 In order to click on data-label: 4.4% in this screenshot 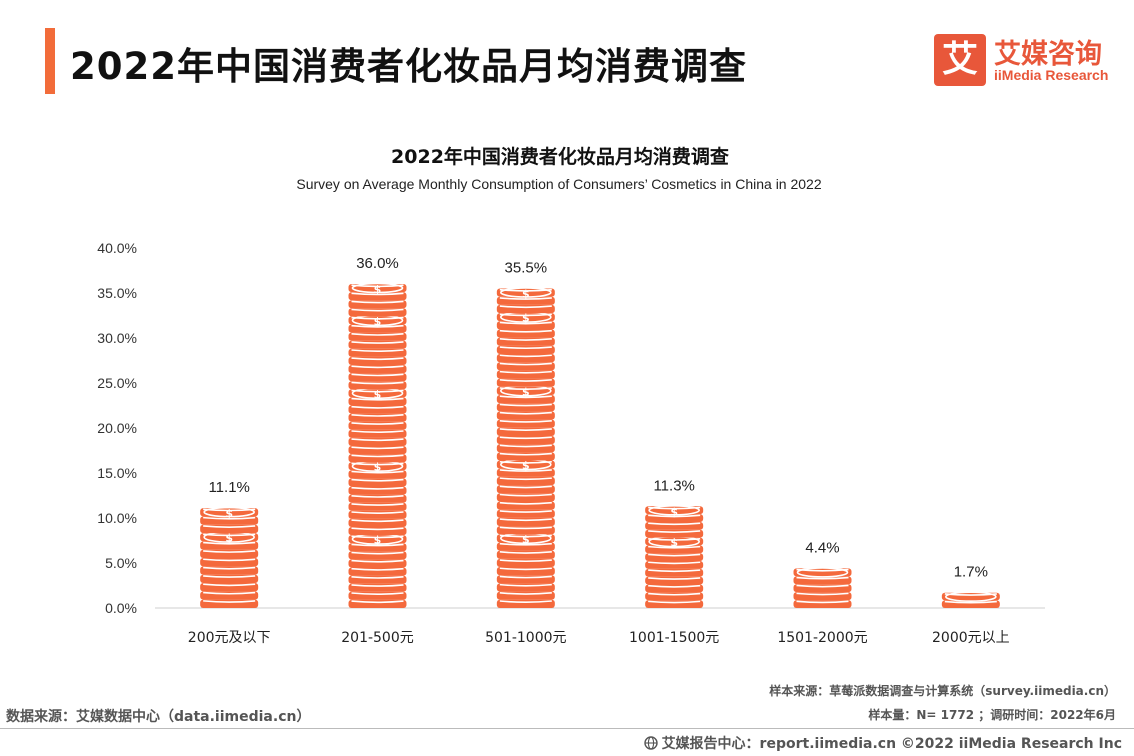, I will do `click(822, 547)`.